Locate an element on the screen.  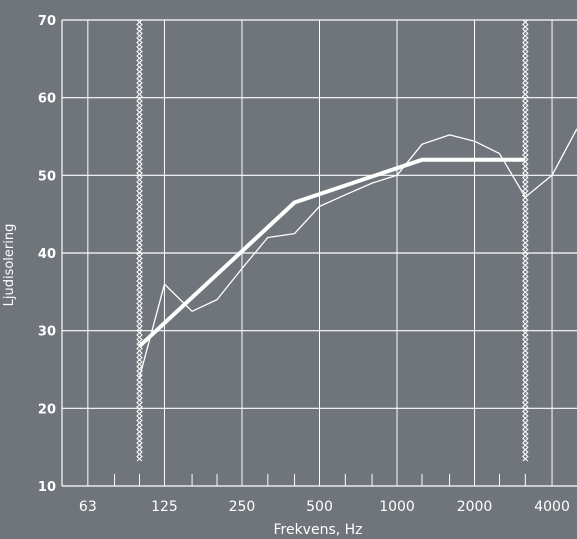
x-tick-label: 125 is located at coordinates (164, 507).